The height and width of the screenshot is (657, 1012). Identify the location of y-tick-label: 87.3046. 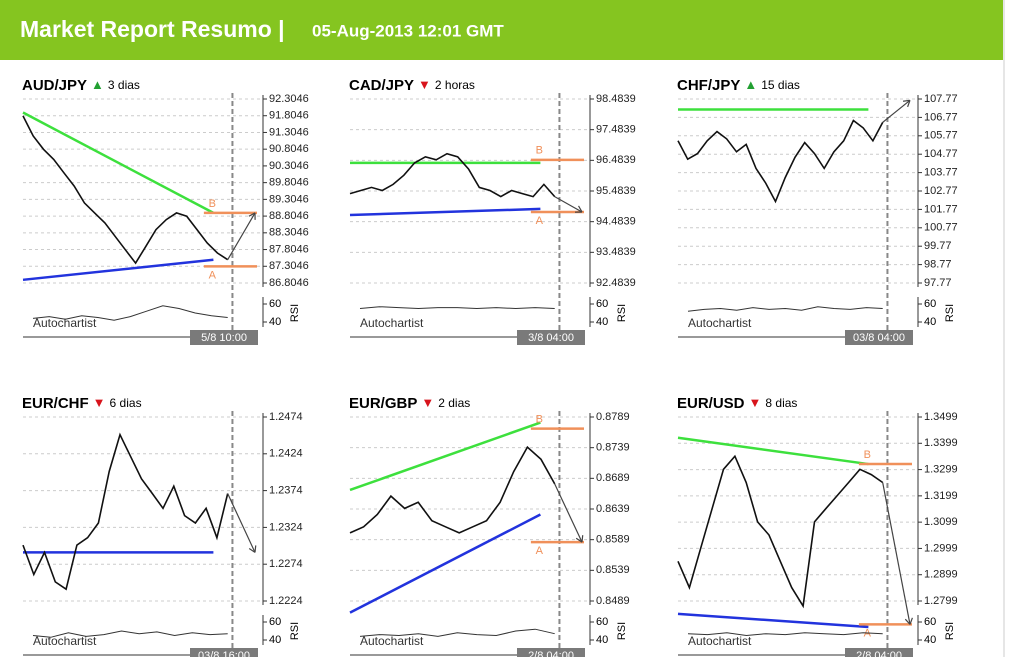
(289, 266).